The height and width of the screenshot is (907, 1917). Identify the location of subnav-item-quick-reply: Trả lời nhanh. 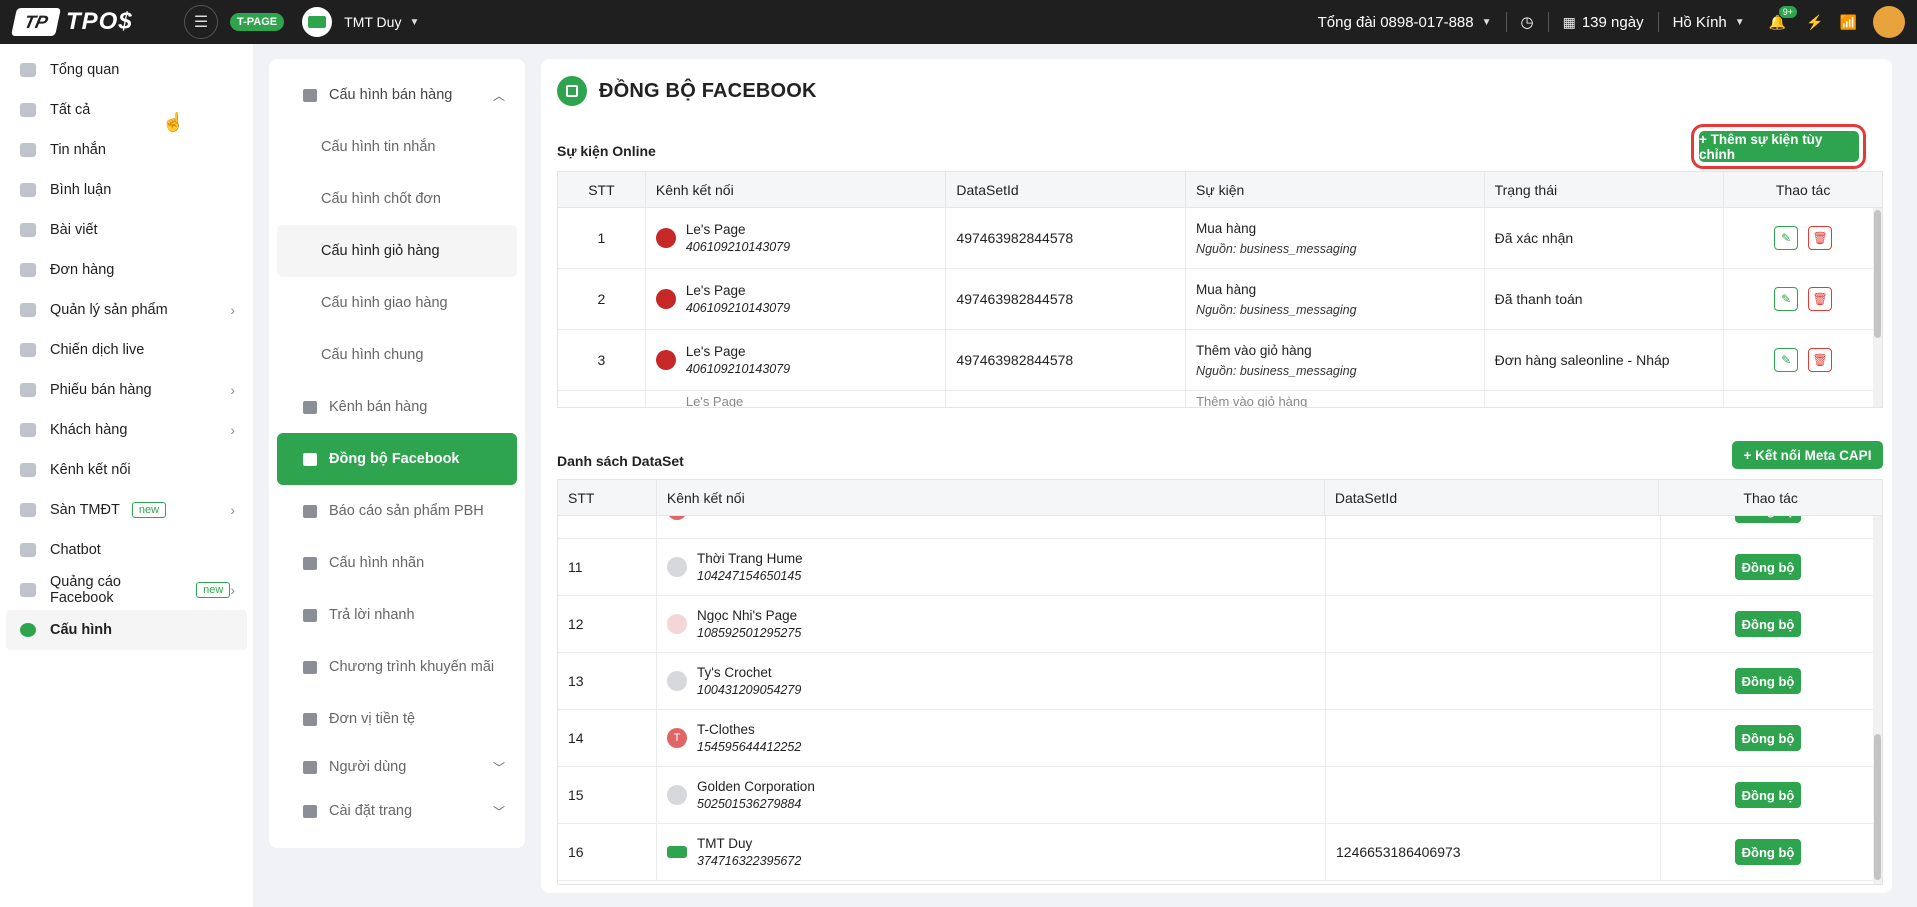
(397, 615).